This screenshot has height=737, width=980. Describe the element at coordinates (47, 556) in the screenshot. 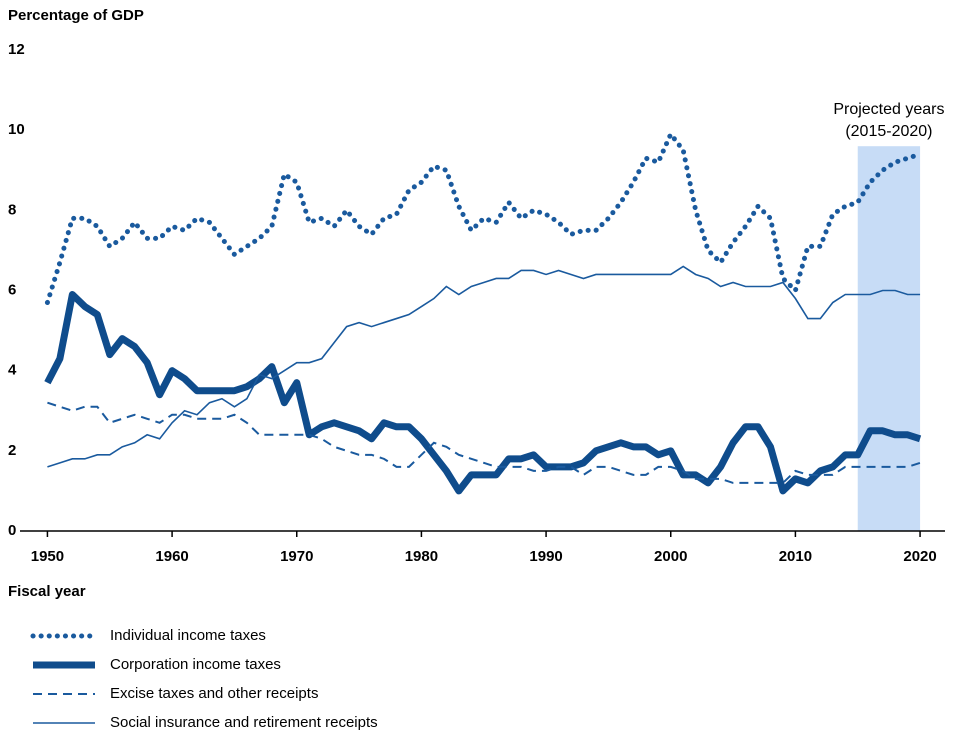

I see `x-tick-label: 1950` at that location.